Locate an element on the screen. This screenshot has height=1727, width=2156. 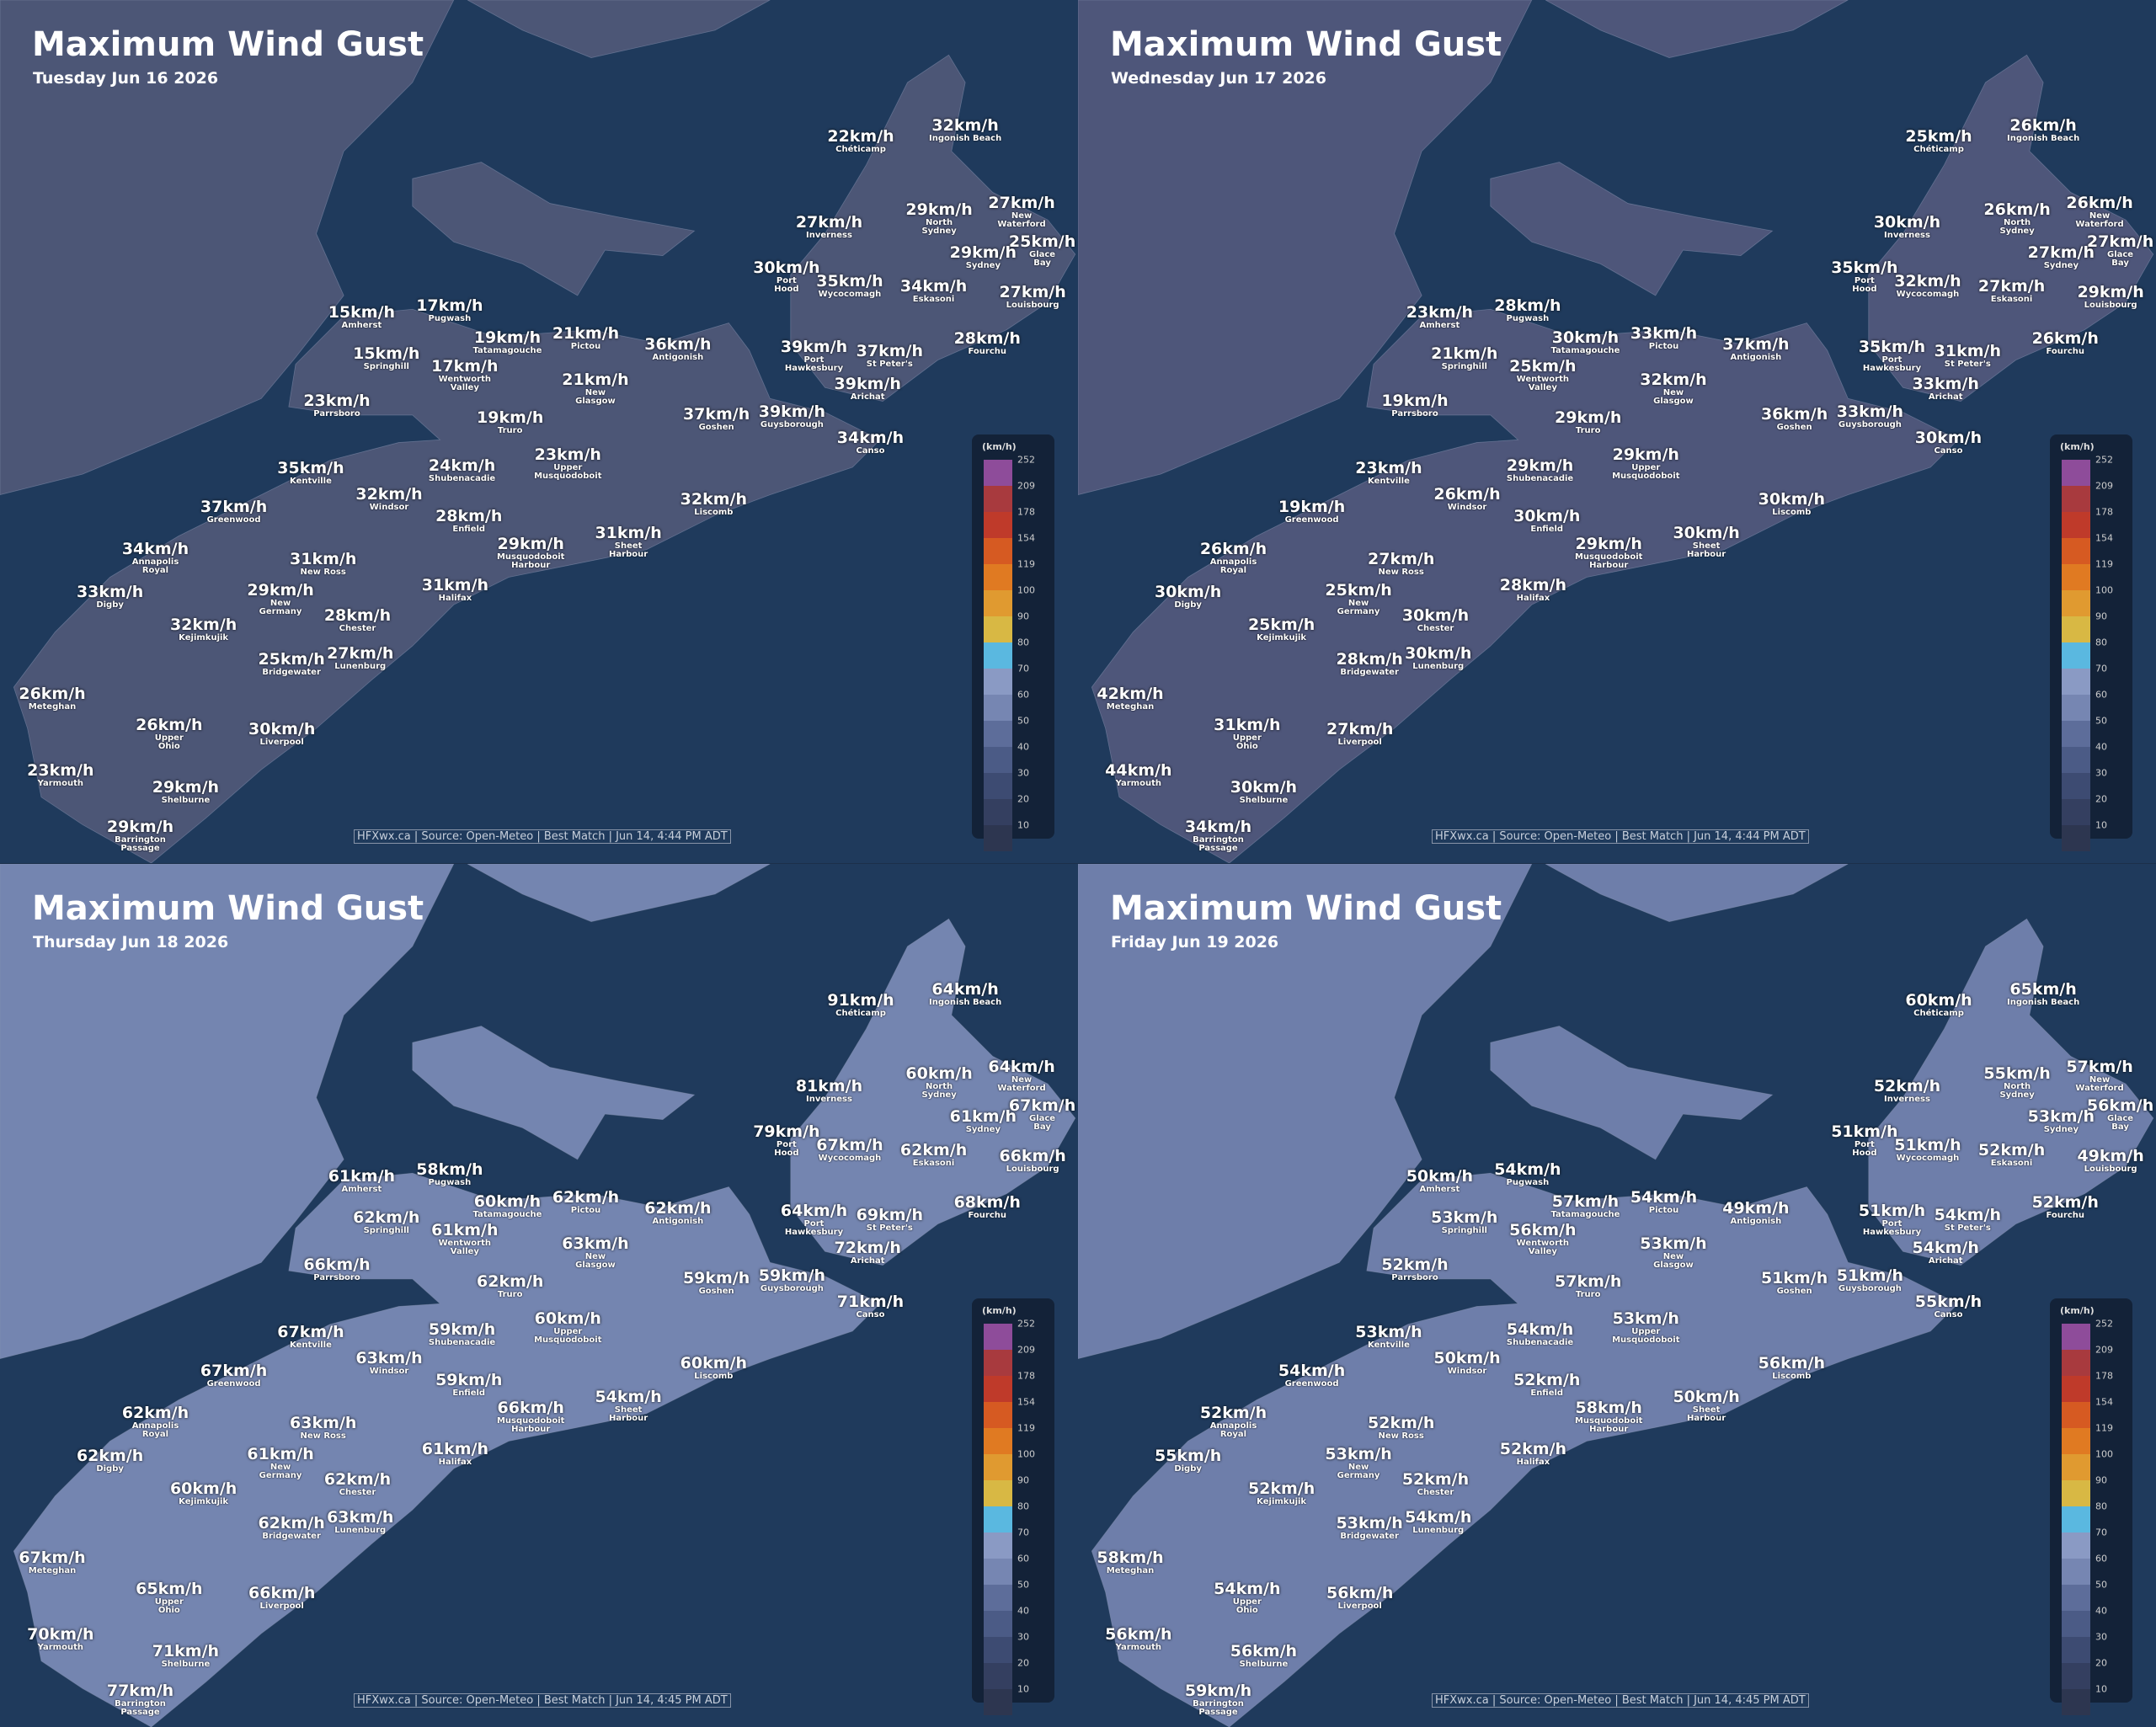
wind-gust: 35km/h is located at coordinates (1892, 348).